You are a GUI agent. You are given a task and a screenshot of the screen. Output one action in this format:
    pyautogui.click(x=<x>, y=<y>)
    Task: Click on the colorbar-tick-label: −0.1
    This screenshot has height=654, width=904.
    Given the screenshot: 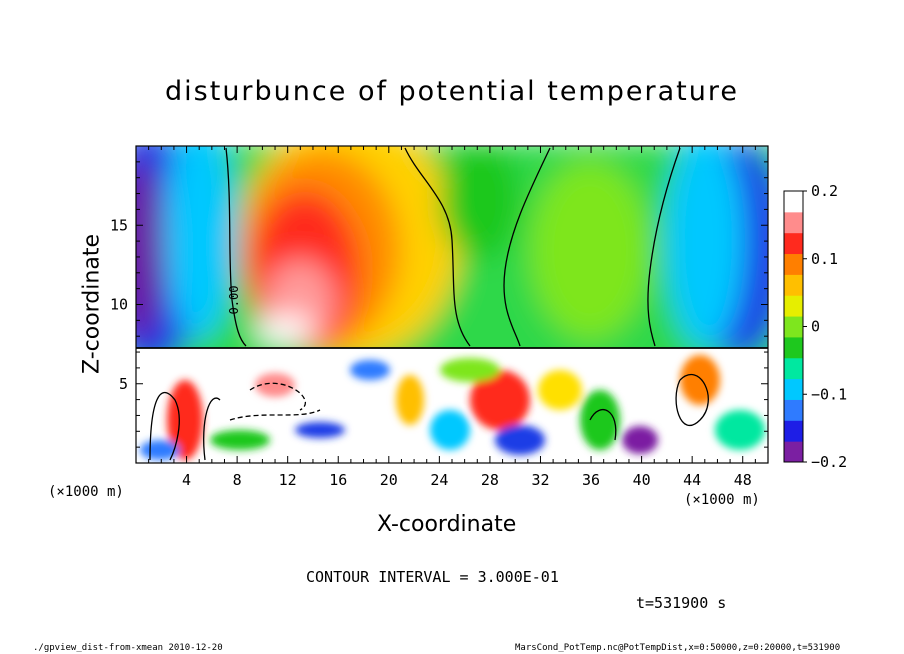 What is the action you would take?
    pyautogui.click(x=829, y=394)
    